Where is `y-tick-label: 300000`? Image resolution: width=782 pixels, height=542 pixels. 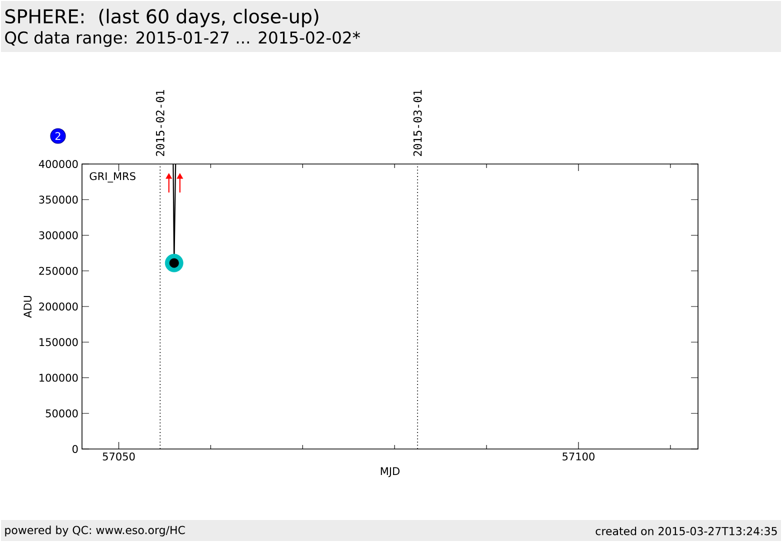 y-tick-label: 300000 is located at coordinates (58, 235).